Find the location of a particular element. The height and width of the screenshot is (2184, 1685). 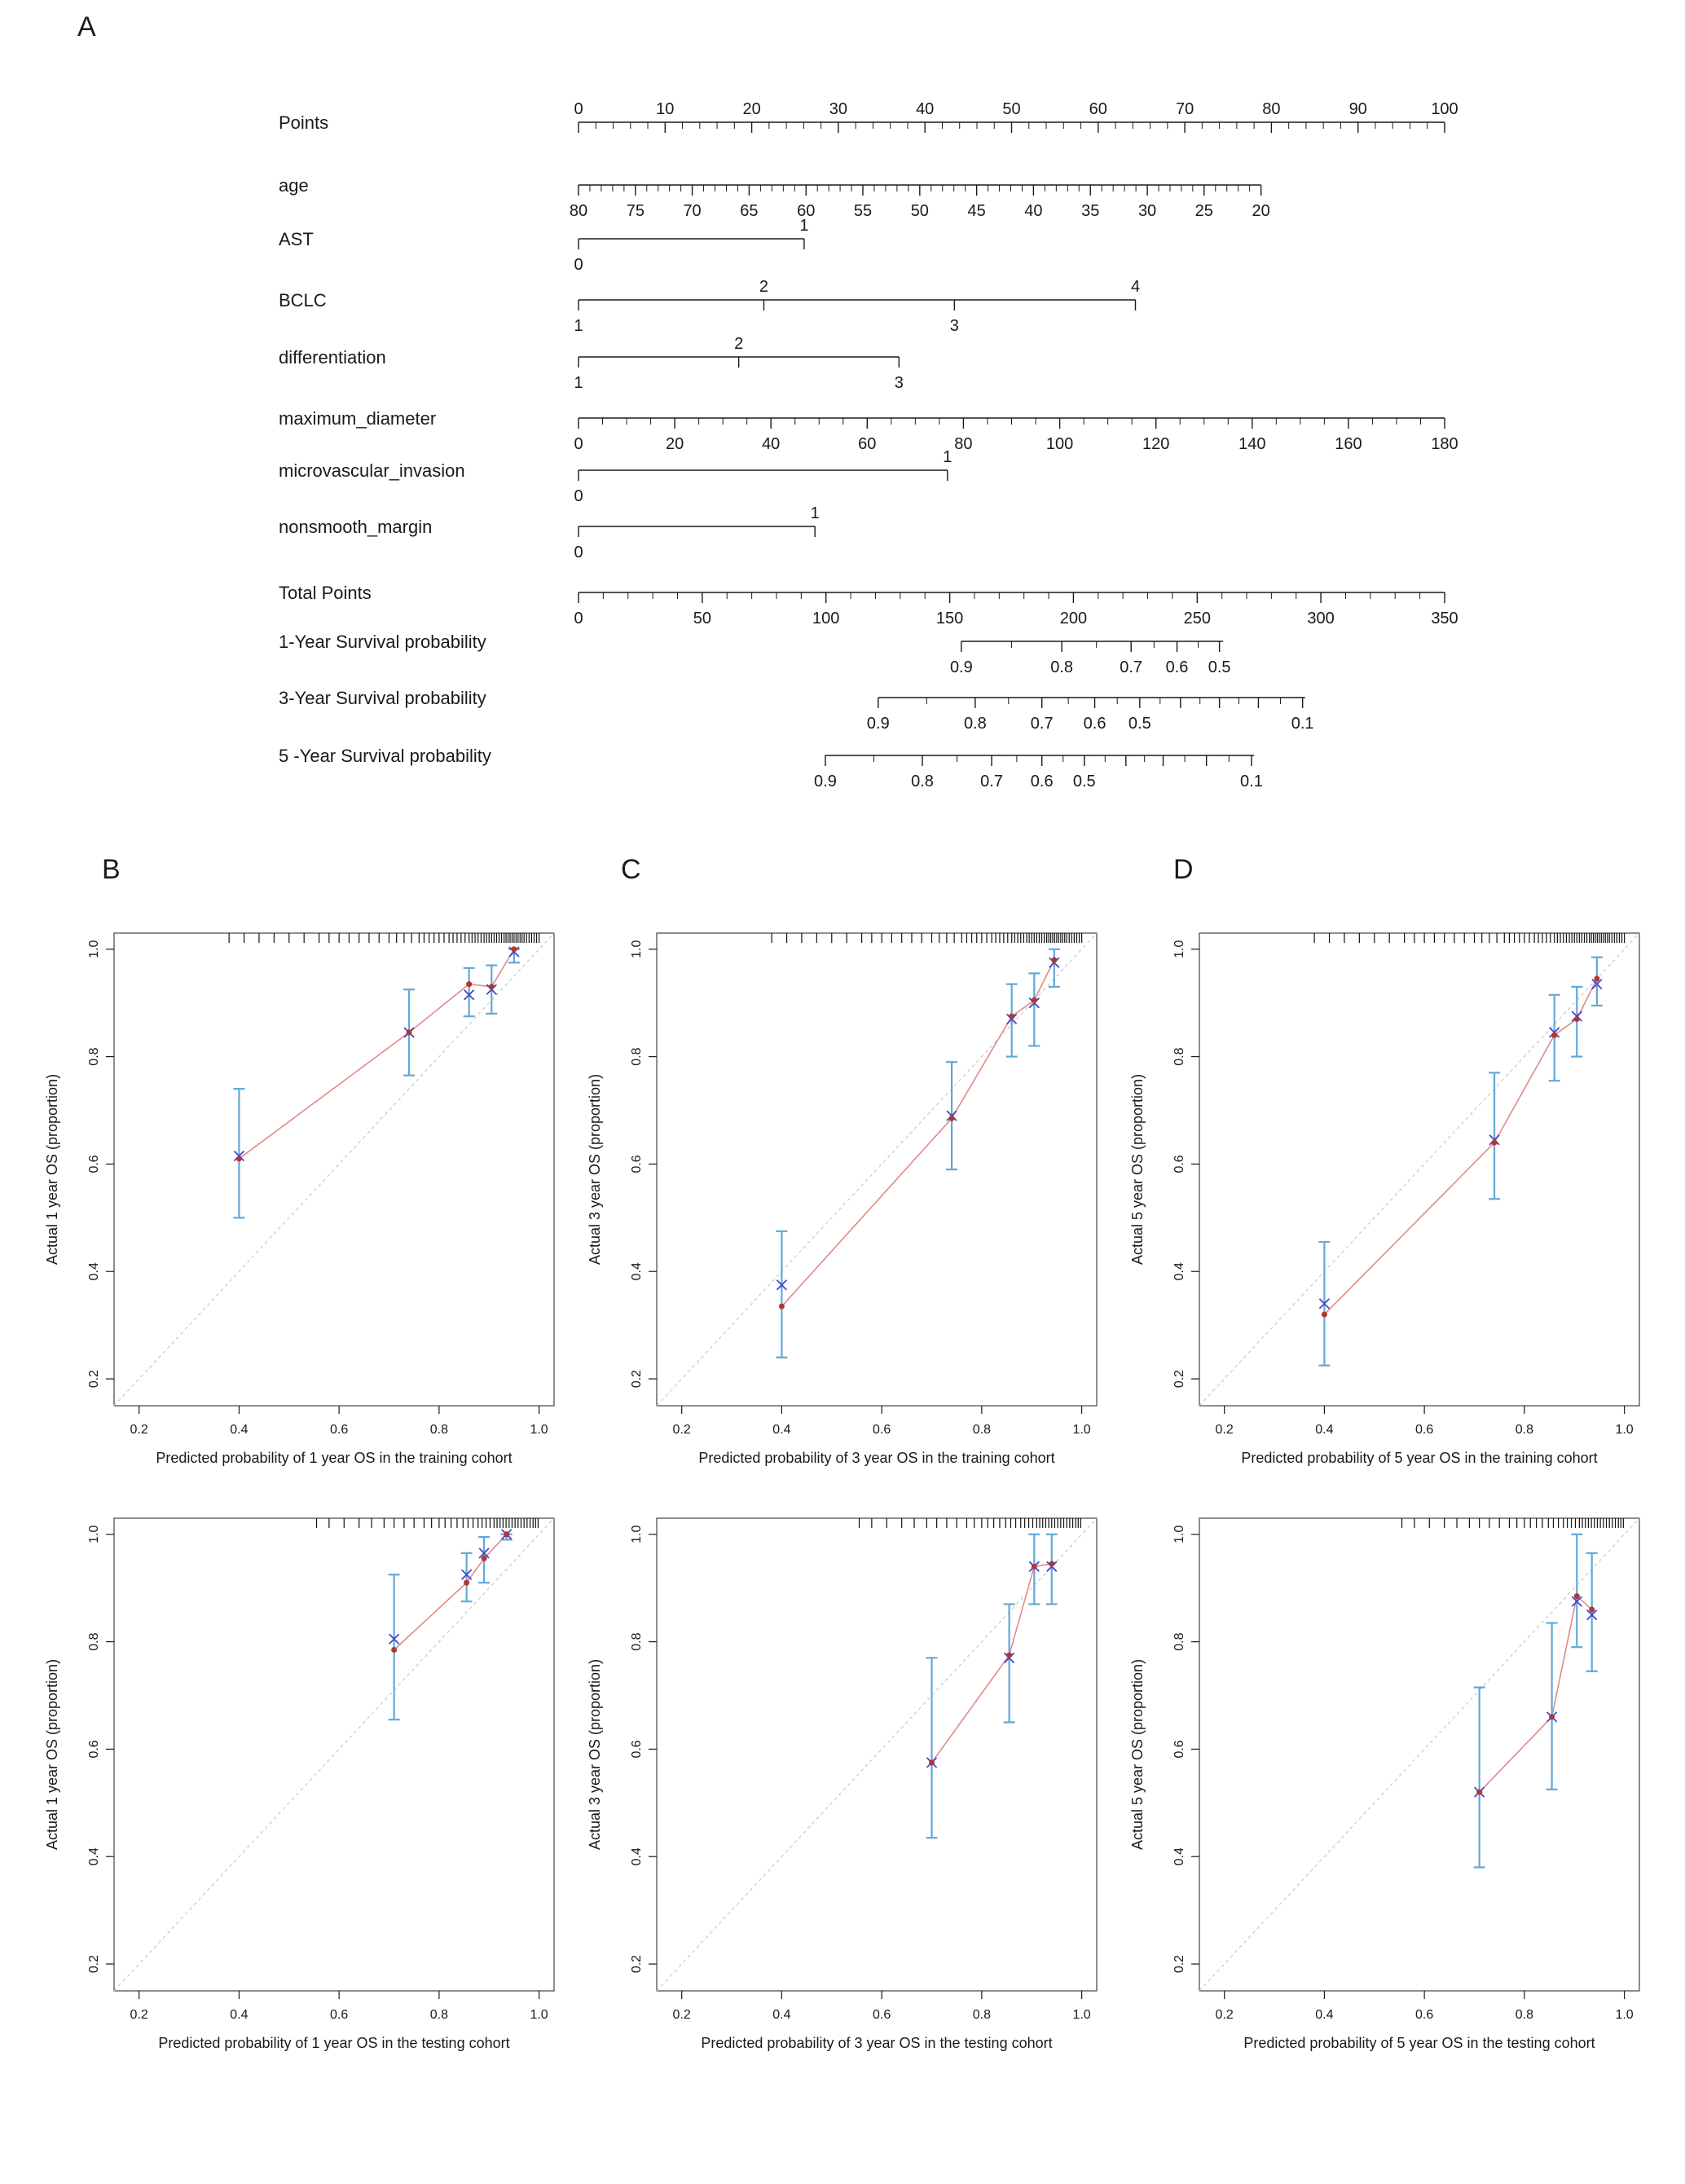

nomogram-tick-label: 70 is located at coordinates (692, 211).